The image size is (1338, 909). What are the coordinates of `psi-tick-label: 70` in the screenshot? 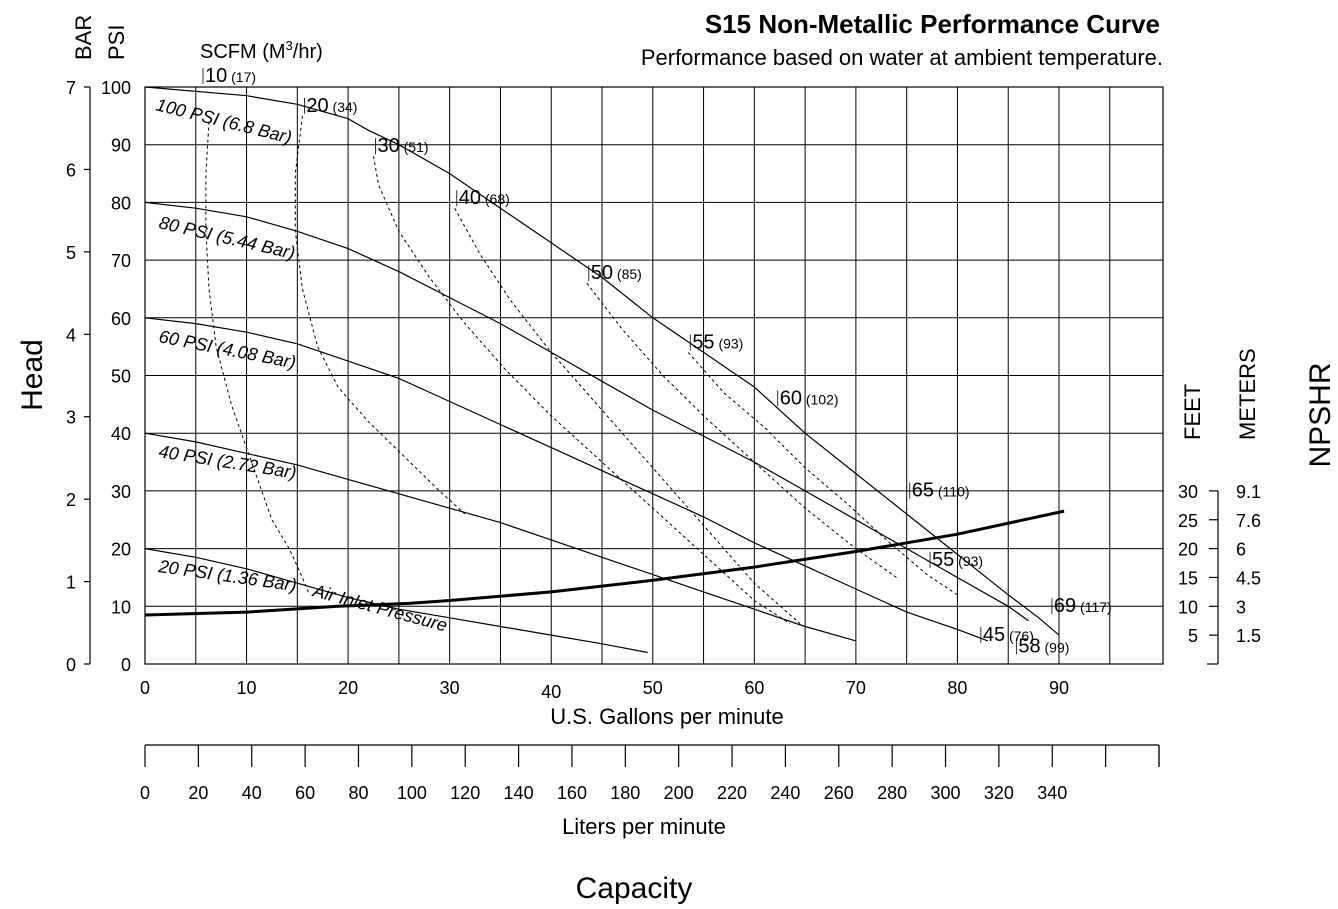 It's located at (121, 261).